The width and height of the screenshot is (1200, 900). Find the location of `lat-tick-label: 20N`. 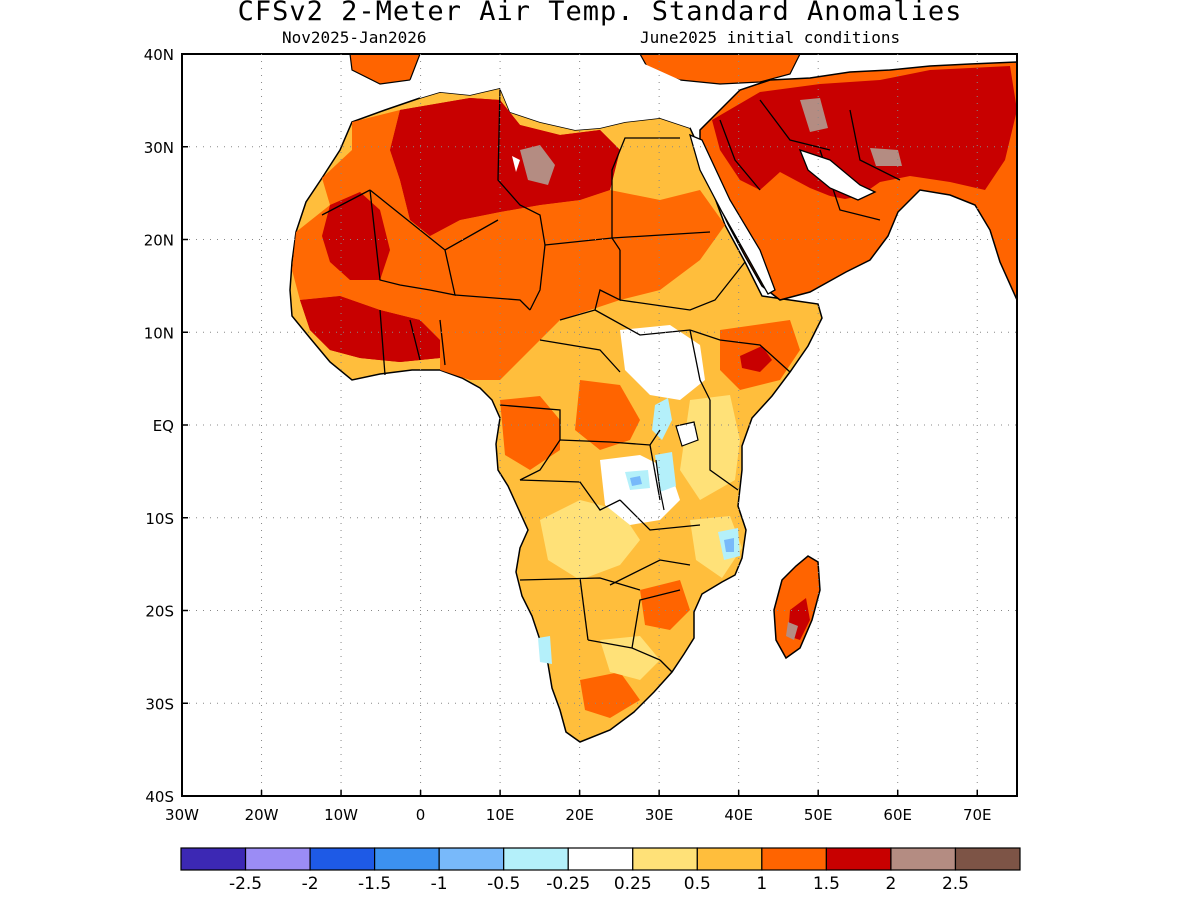

lat-tick-label: 20N is located at coordinates (159, 241).